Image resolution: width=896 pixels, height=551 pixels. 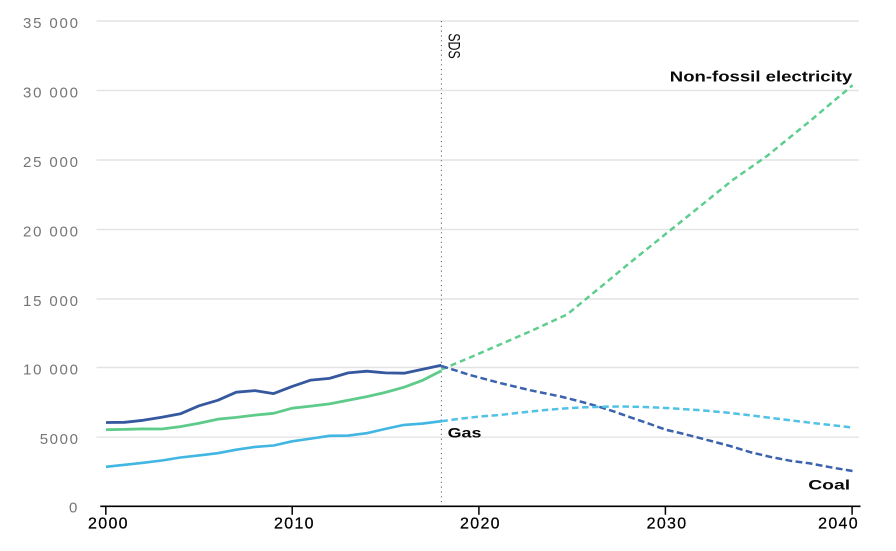 I want to click on svg-text: Coal, so click(x=829, y=485).